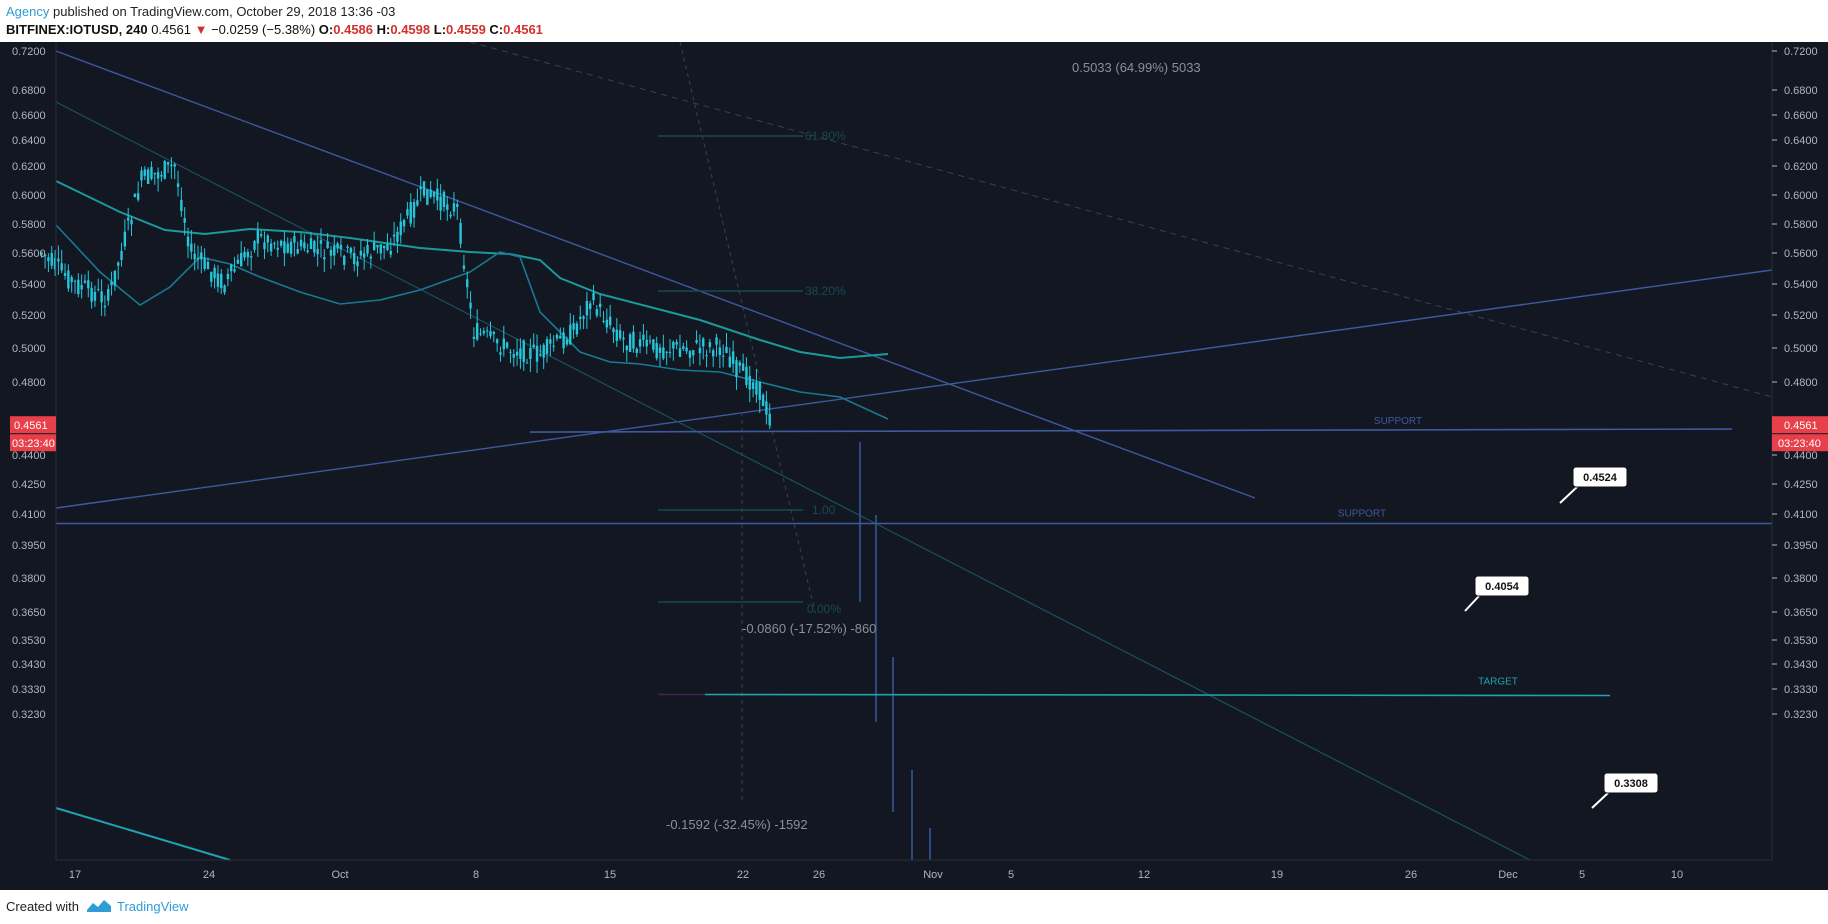 The width and height of the screenshot is (1828, 924). I want to click on left-y-tick-label: 0.4400, so click(29, 456).